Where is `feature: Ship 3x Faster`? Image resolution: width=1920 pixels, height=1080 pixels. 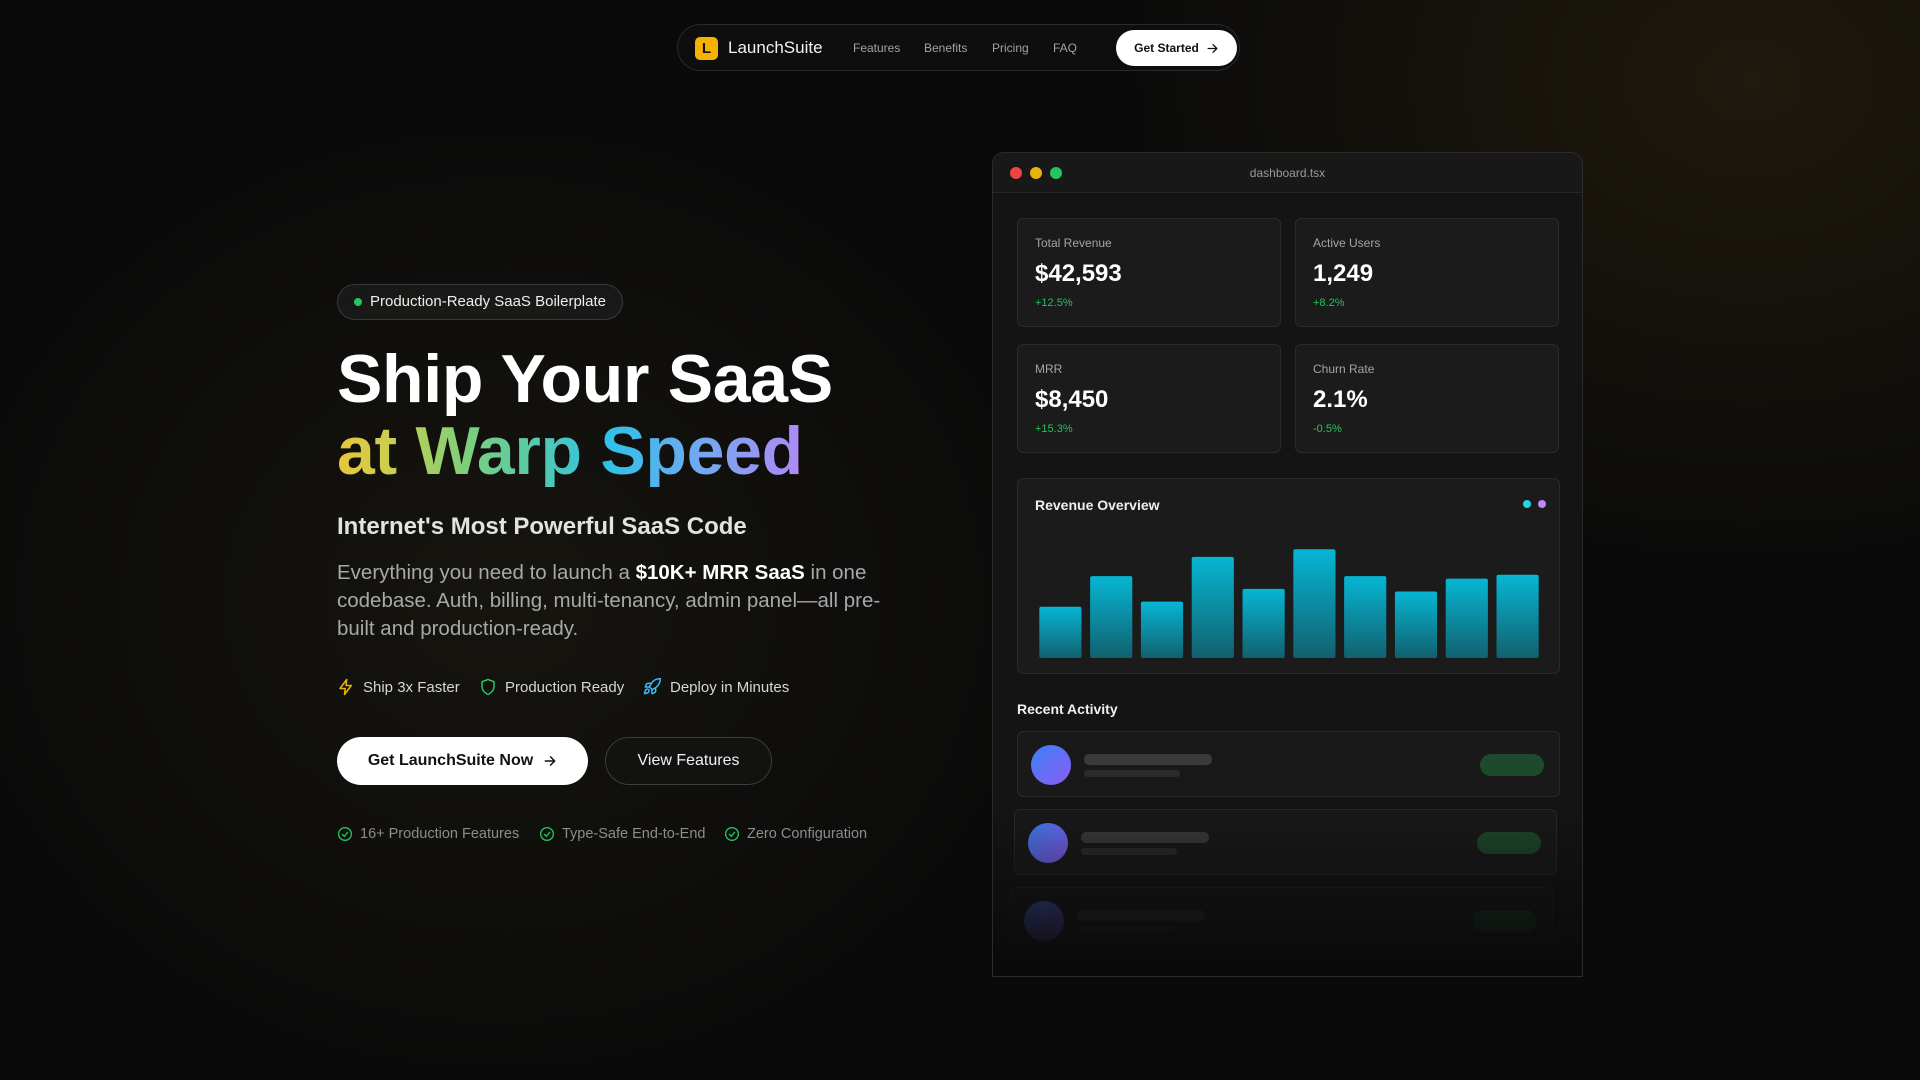
feature: Ship 3x Faster is located at coordinates (398, 687).